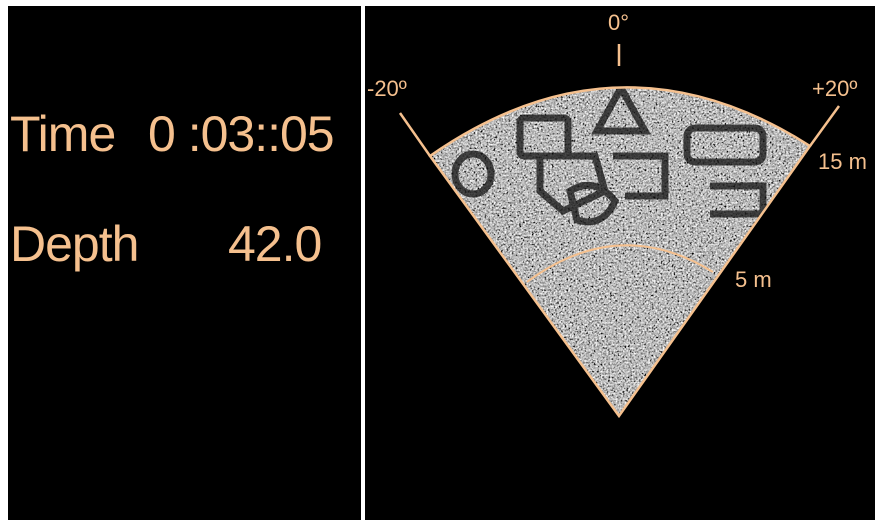  What do you see at coordinates (241, 134) in the screenshot?
I see `time-value: 0 :03::05` at bounding box center [241, 134].